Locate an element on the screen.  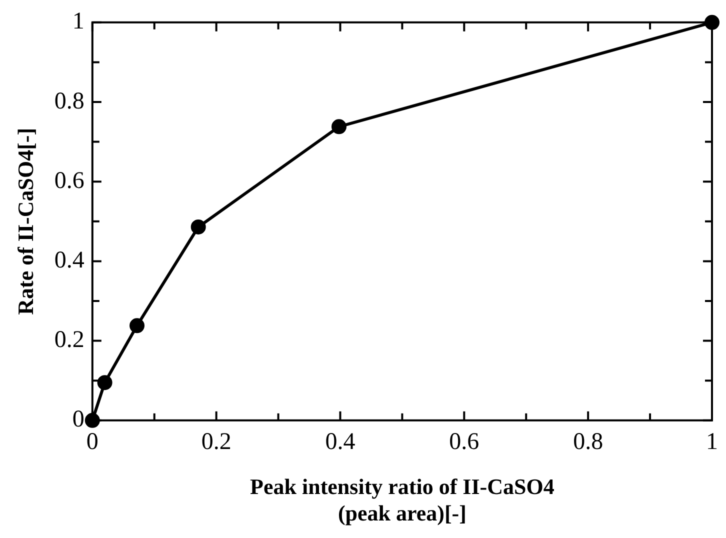
y-tick-label: 0.4 is located at coordinates (69, 260).